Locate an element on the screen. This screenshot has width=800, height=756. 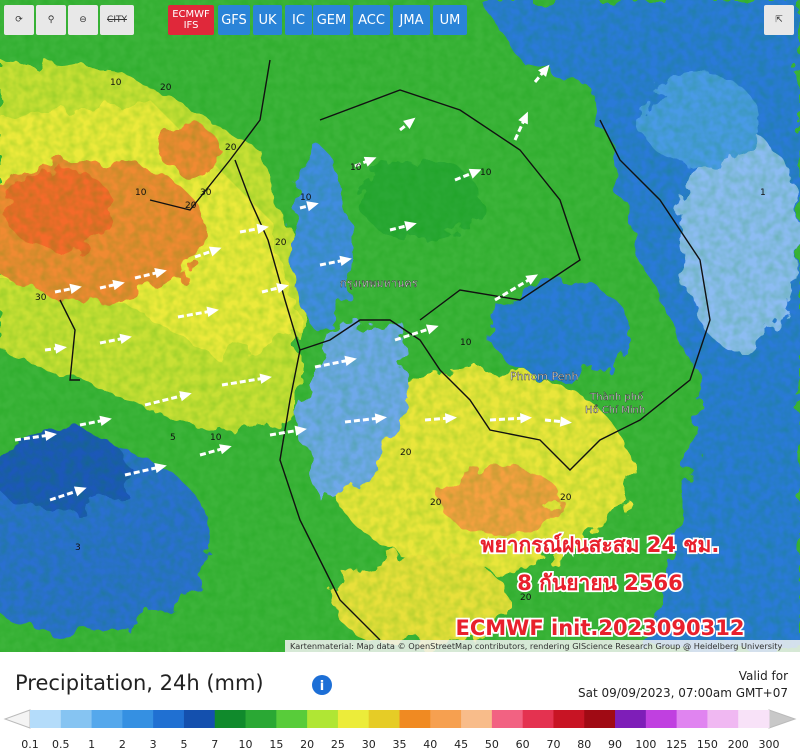
legend-tick-label: 3 is located at coordinates (153, 744).